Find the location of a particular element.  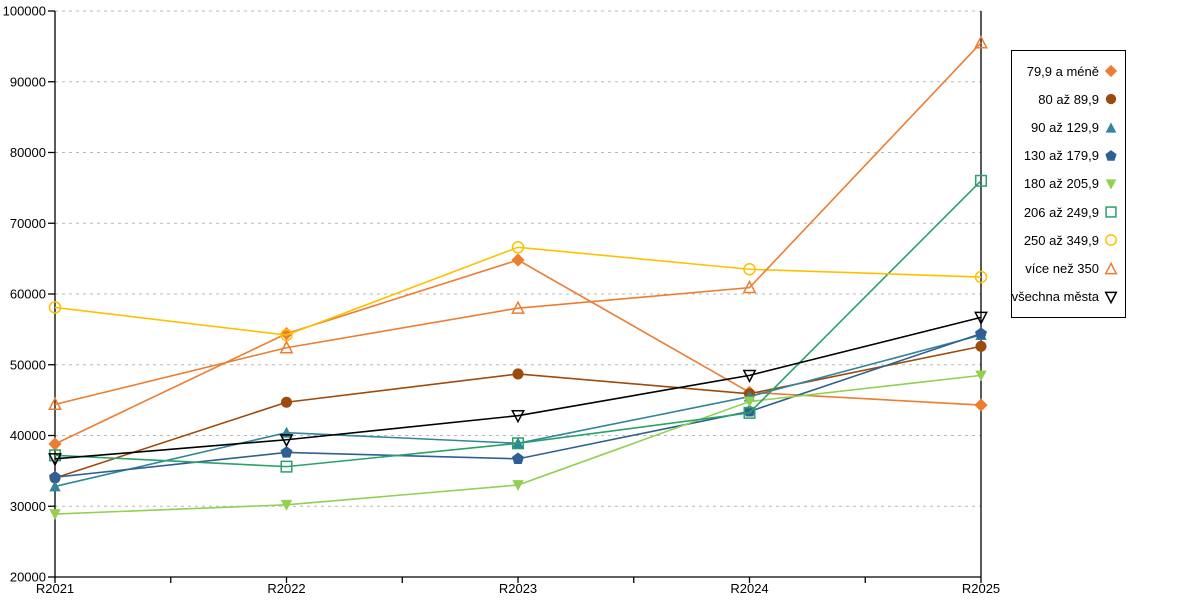

legend-item-v-ce-ne-350: více než 350 is located at coordinates (1068, 269).